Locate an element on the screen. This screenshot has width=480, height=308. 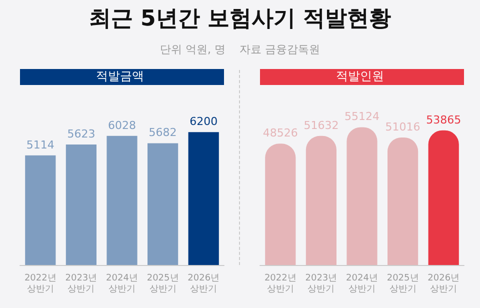
data-label: 55124 is located at coordinates (362, 117).